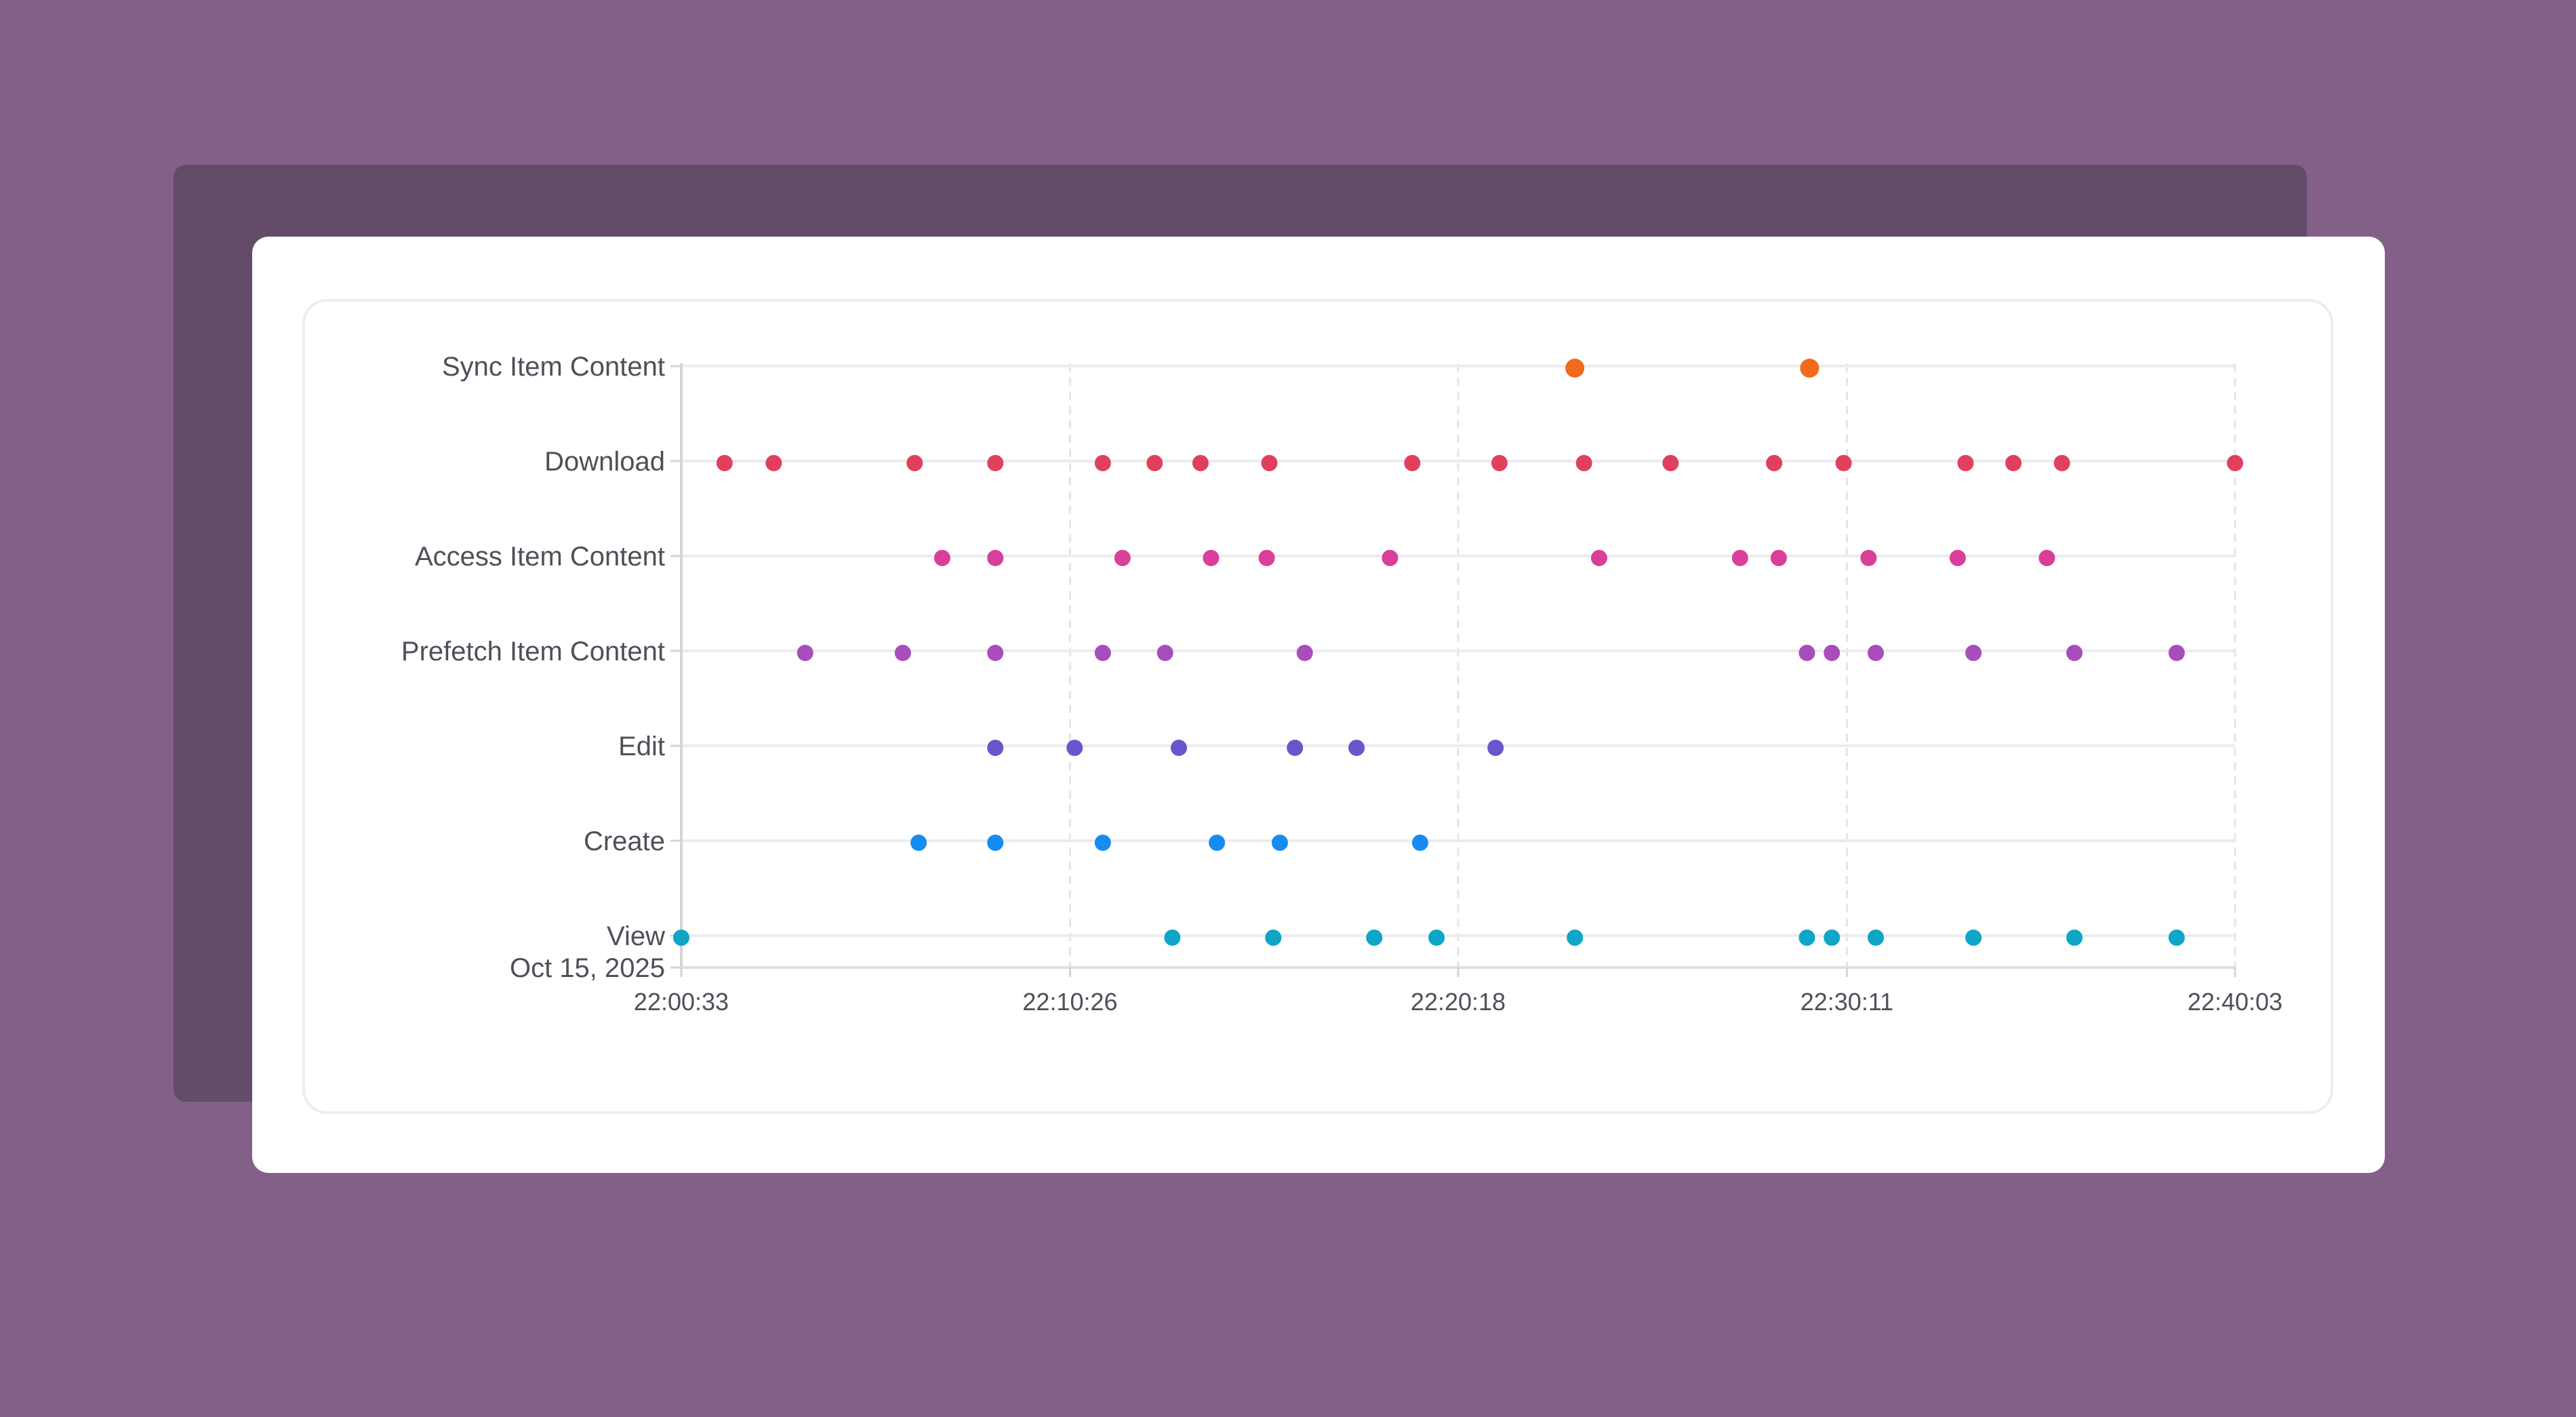  I want to click on data-point: Prefetch Item Content 22:30:55, so click(1876, 653).